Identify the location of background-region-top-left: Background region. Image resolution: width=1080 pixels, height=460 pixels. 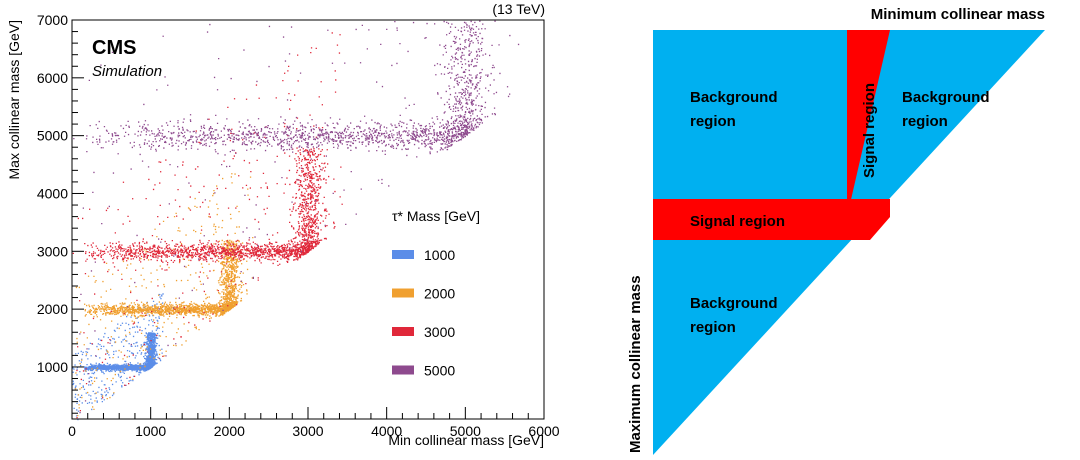
(736, 109).